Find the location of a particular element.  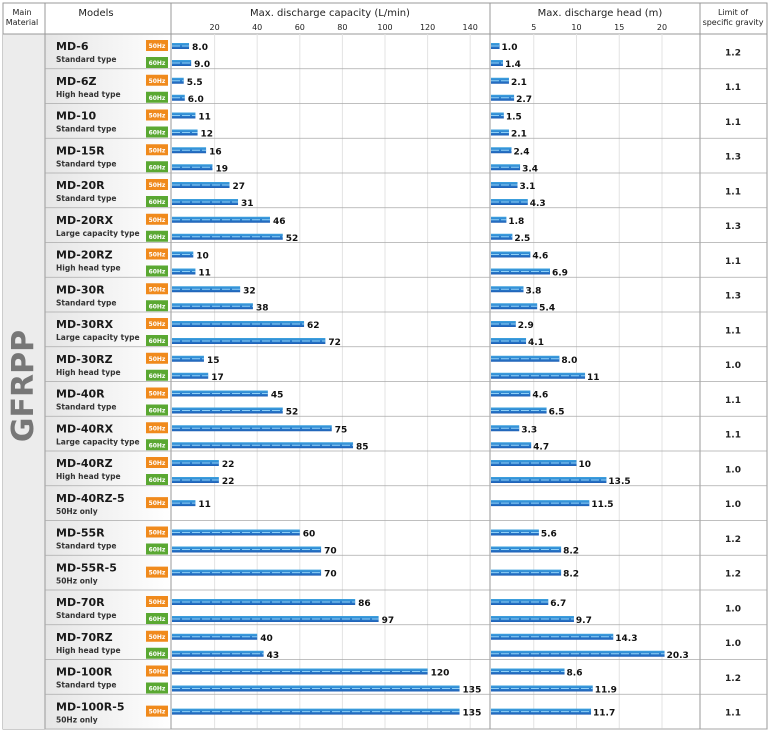

capacity-value-label: 40 is located at coordinates (266, 639).